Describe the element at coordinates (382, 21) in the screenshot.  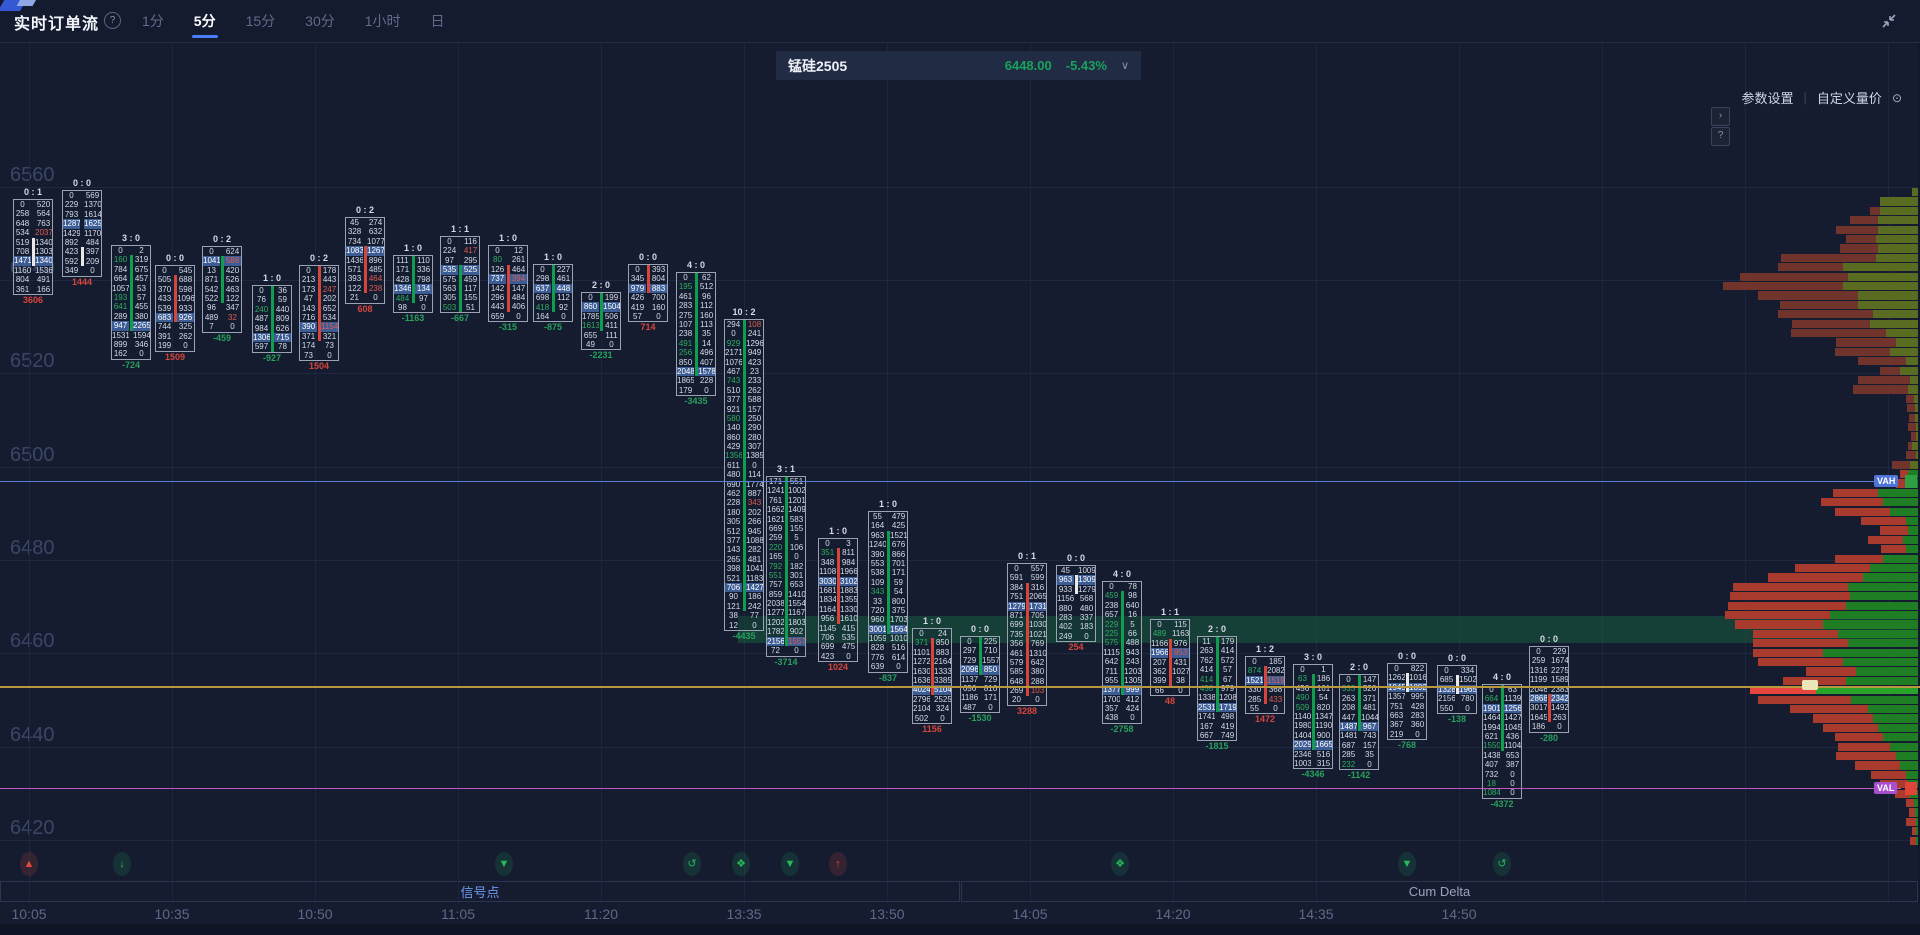
I see `tab-1小时: 1小时` at that location.